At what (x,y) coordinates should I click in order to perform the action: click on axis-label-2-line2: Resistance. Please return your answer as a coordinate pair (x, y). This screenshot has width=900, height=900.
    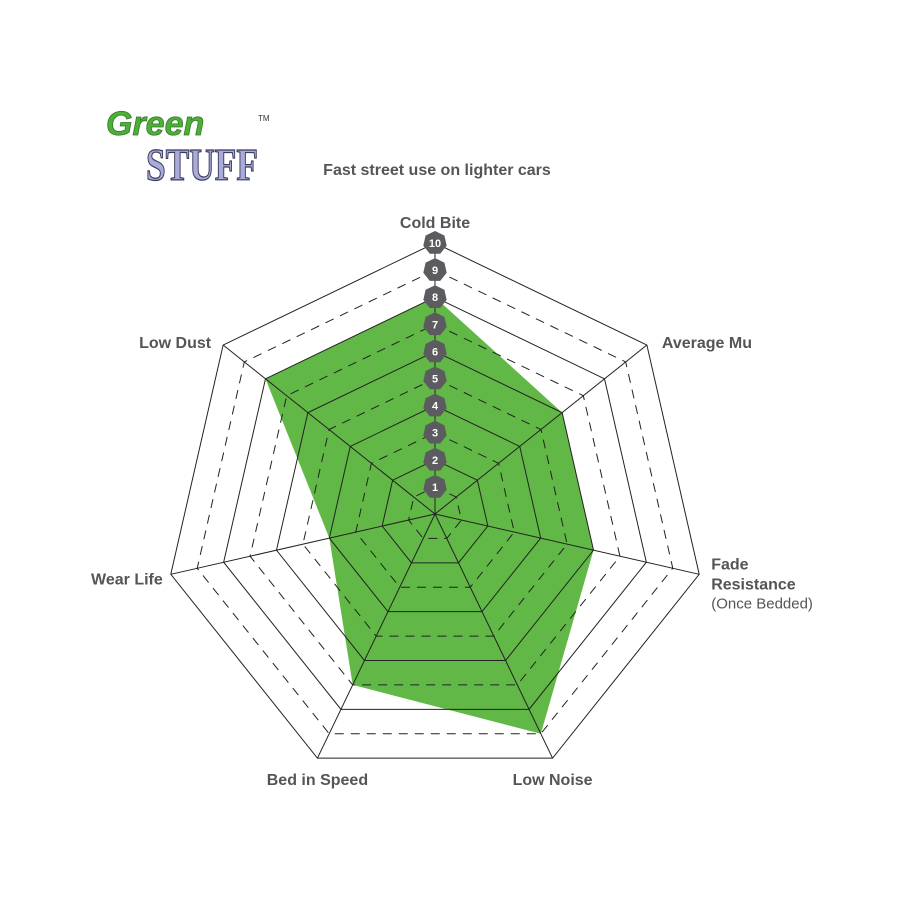
    Looking at the image, I should click on (753, 584).